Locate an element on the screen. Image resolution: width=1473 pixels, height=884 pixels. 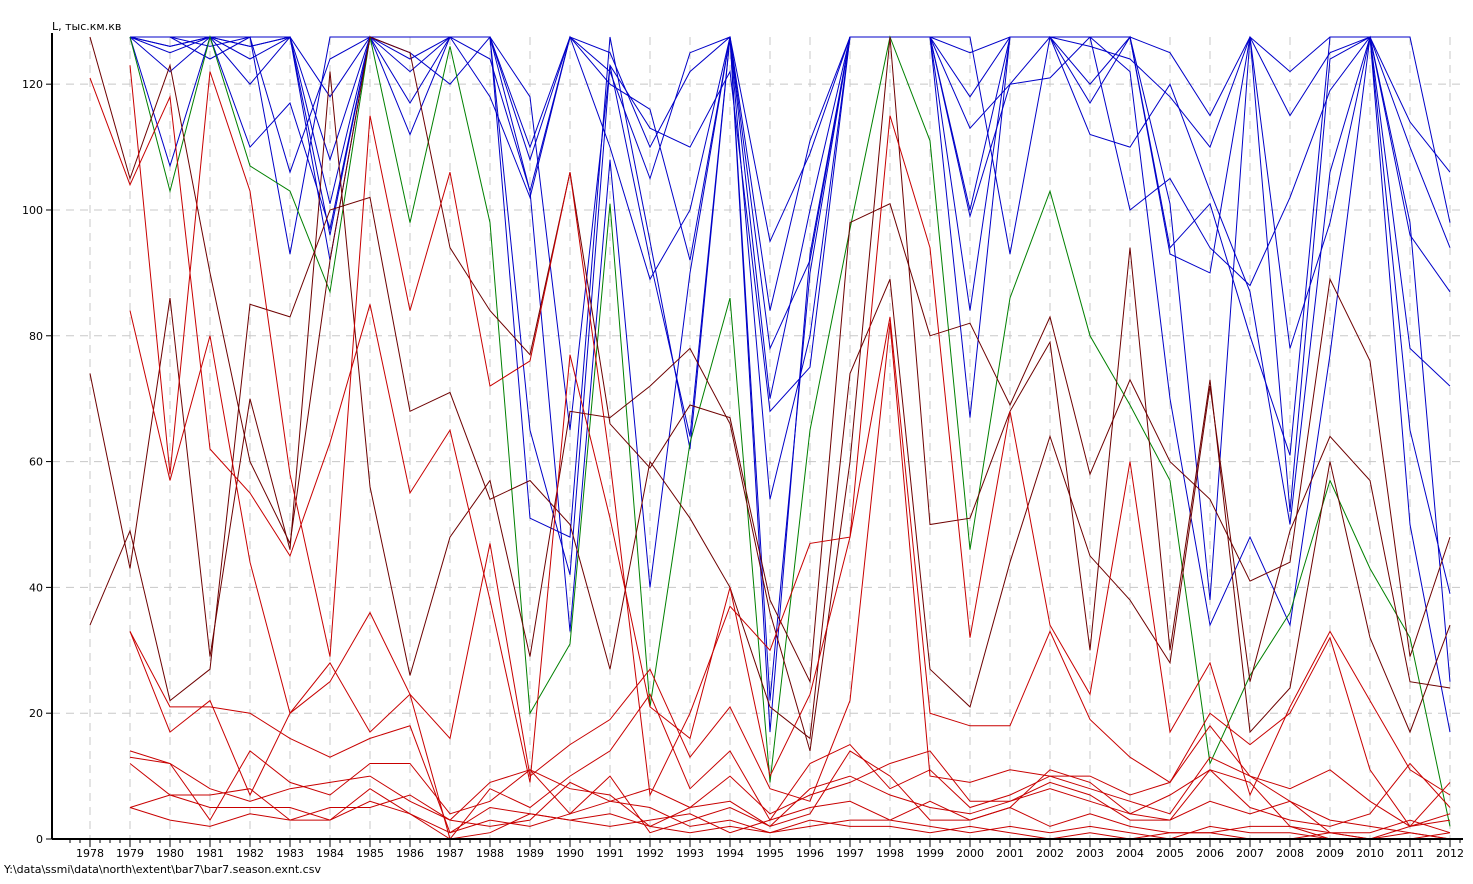
x-tick-label: 1979 is located at coordinates (130, 853).